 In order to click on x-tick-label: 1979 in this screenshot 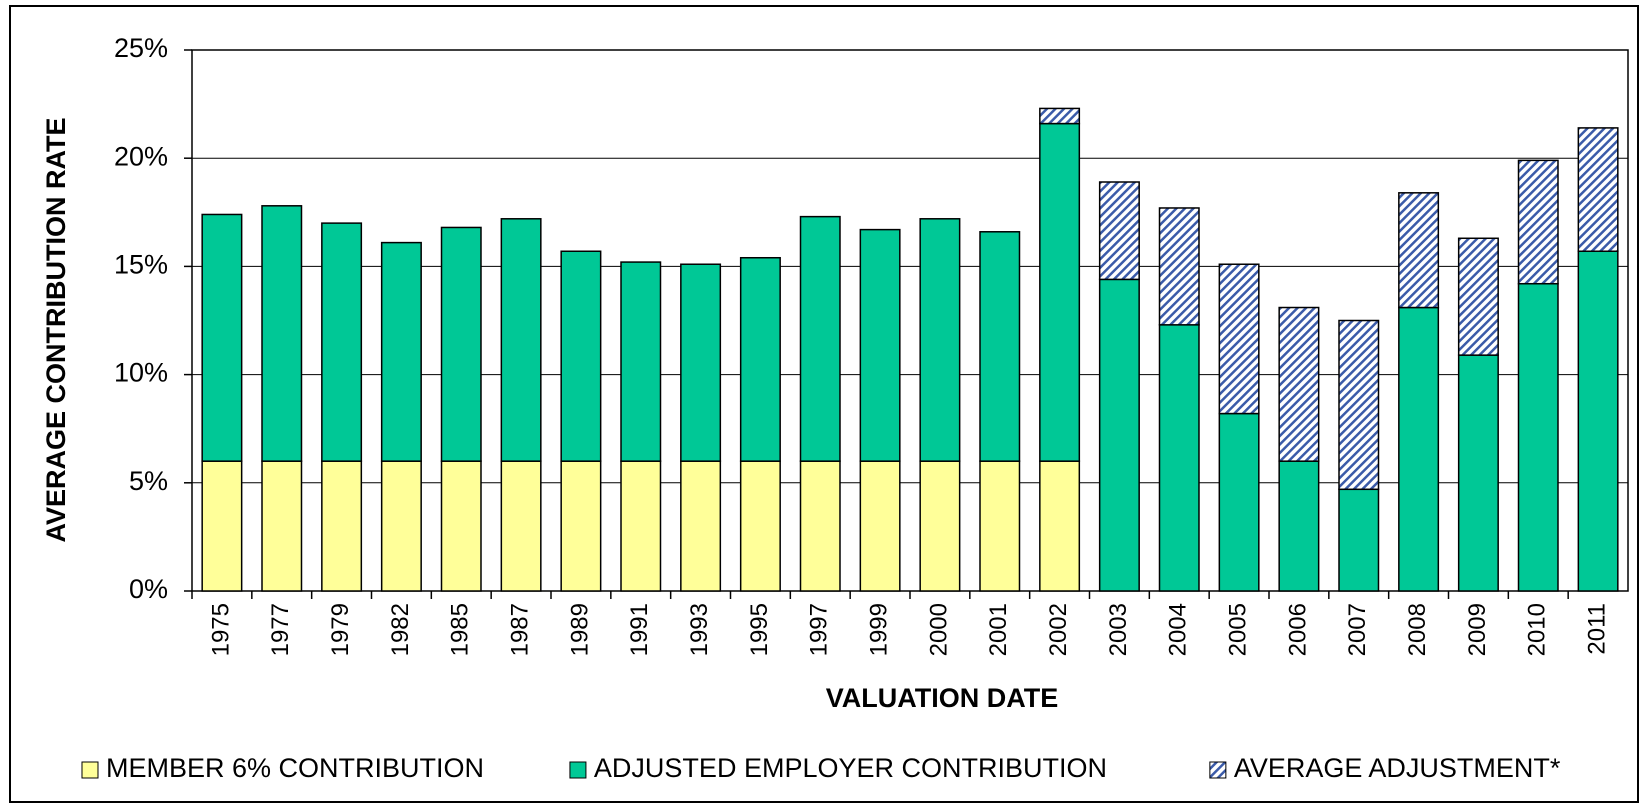, I will do `click(340, 629)`.